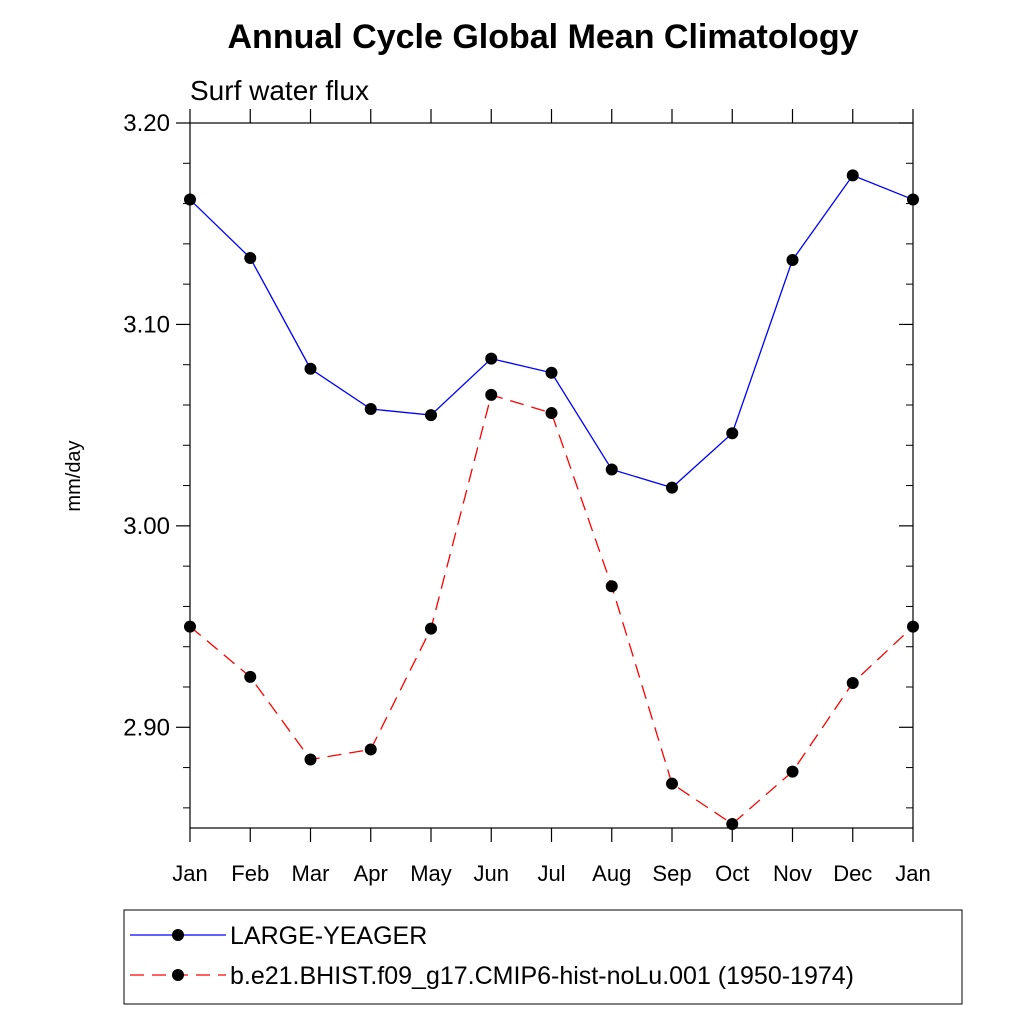 The image size is (1024, 1024). I want to click on x-tick-label: Jun, so click(491, 873).